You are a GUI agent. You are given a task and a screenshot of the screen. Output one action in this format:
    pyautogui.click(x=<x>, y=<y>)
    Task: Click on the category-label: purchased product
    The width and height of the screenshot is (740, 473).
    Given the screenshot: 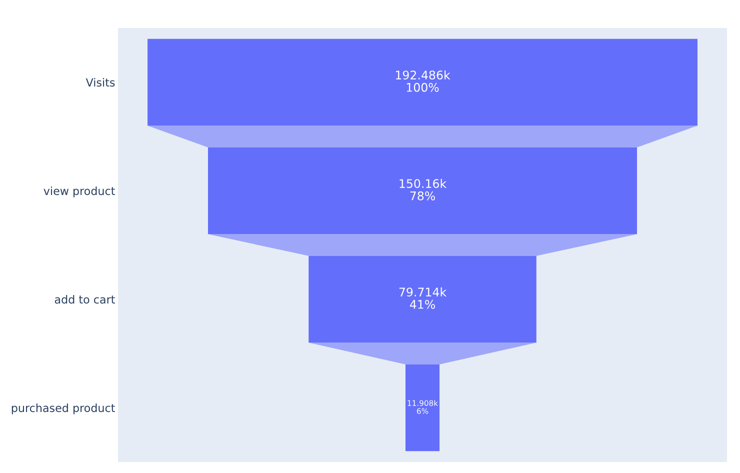 What is the action you would take?
    pyautogui.click(x=63, y=409)
    